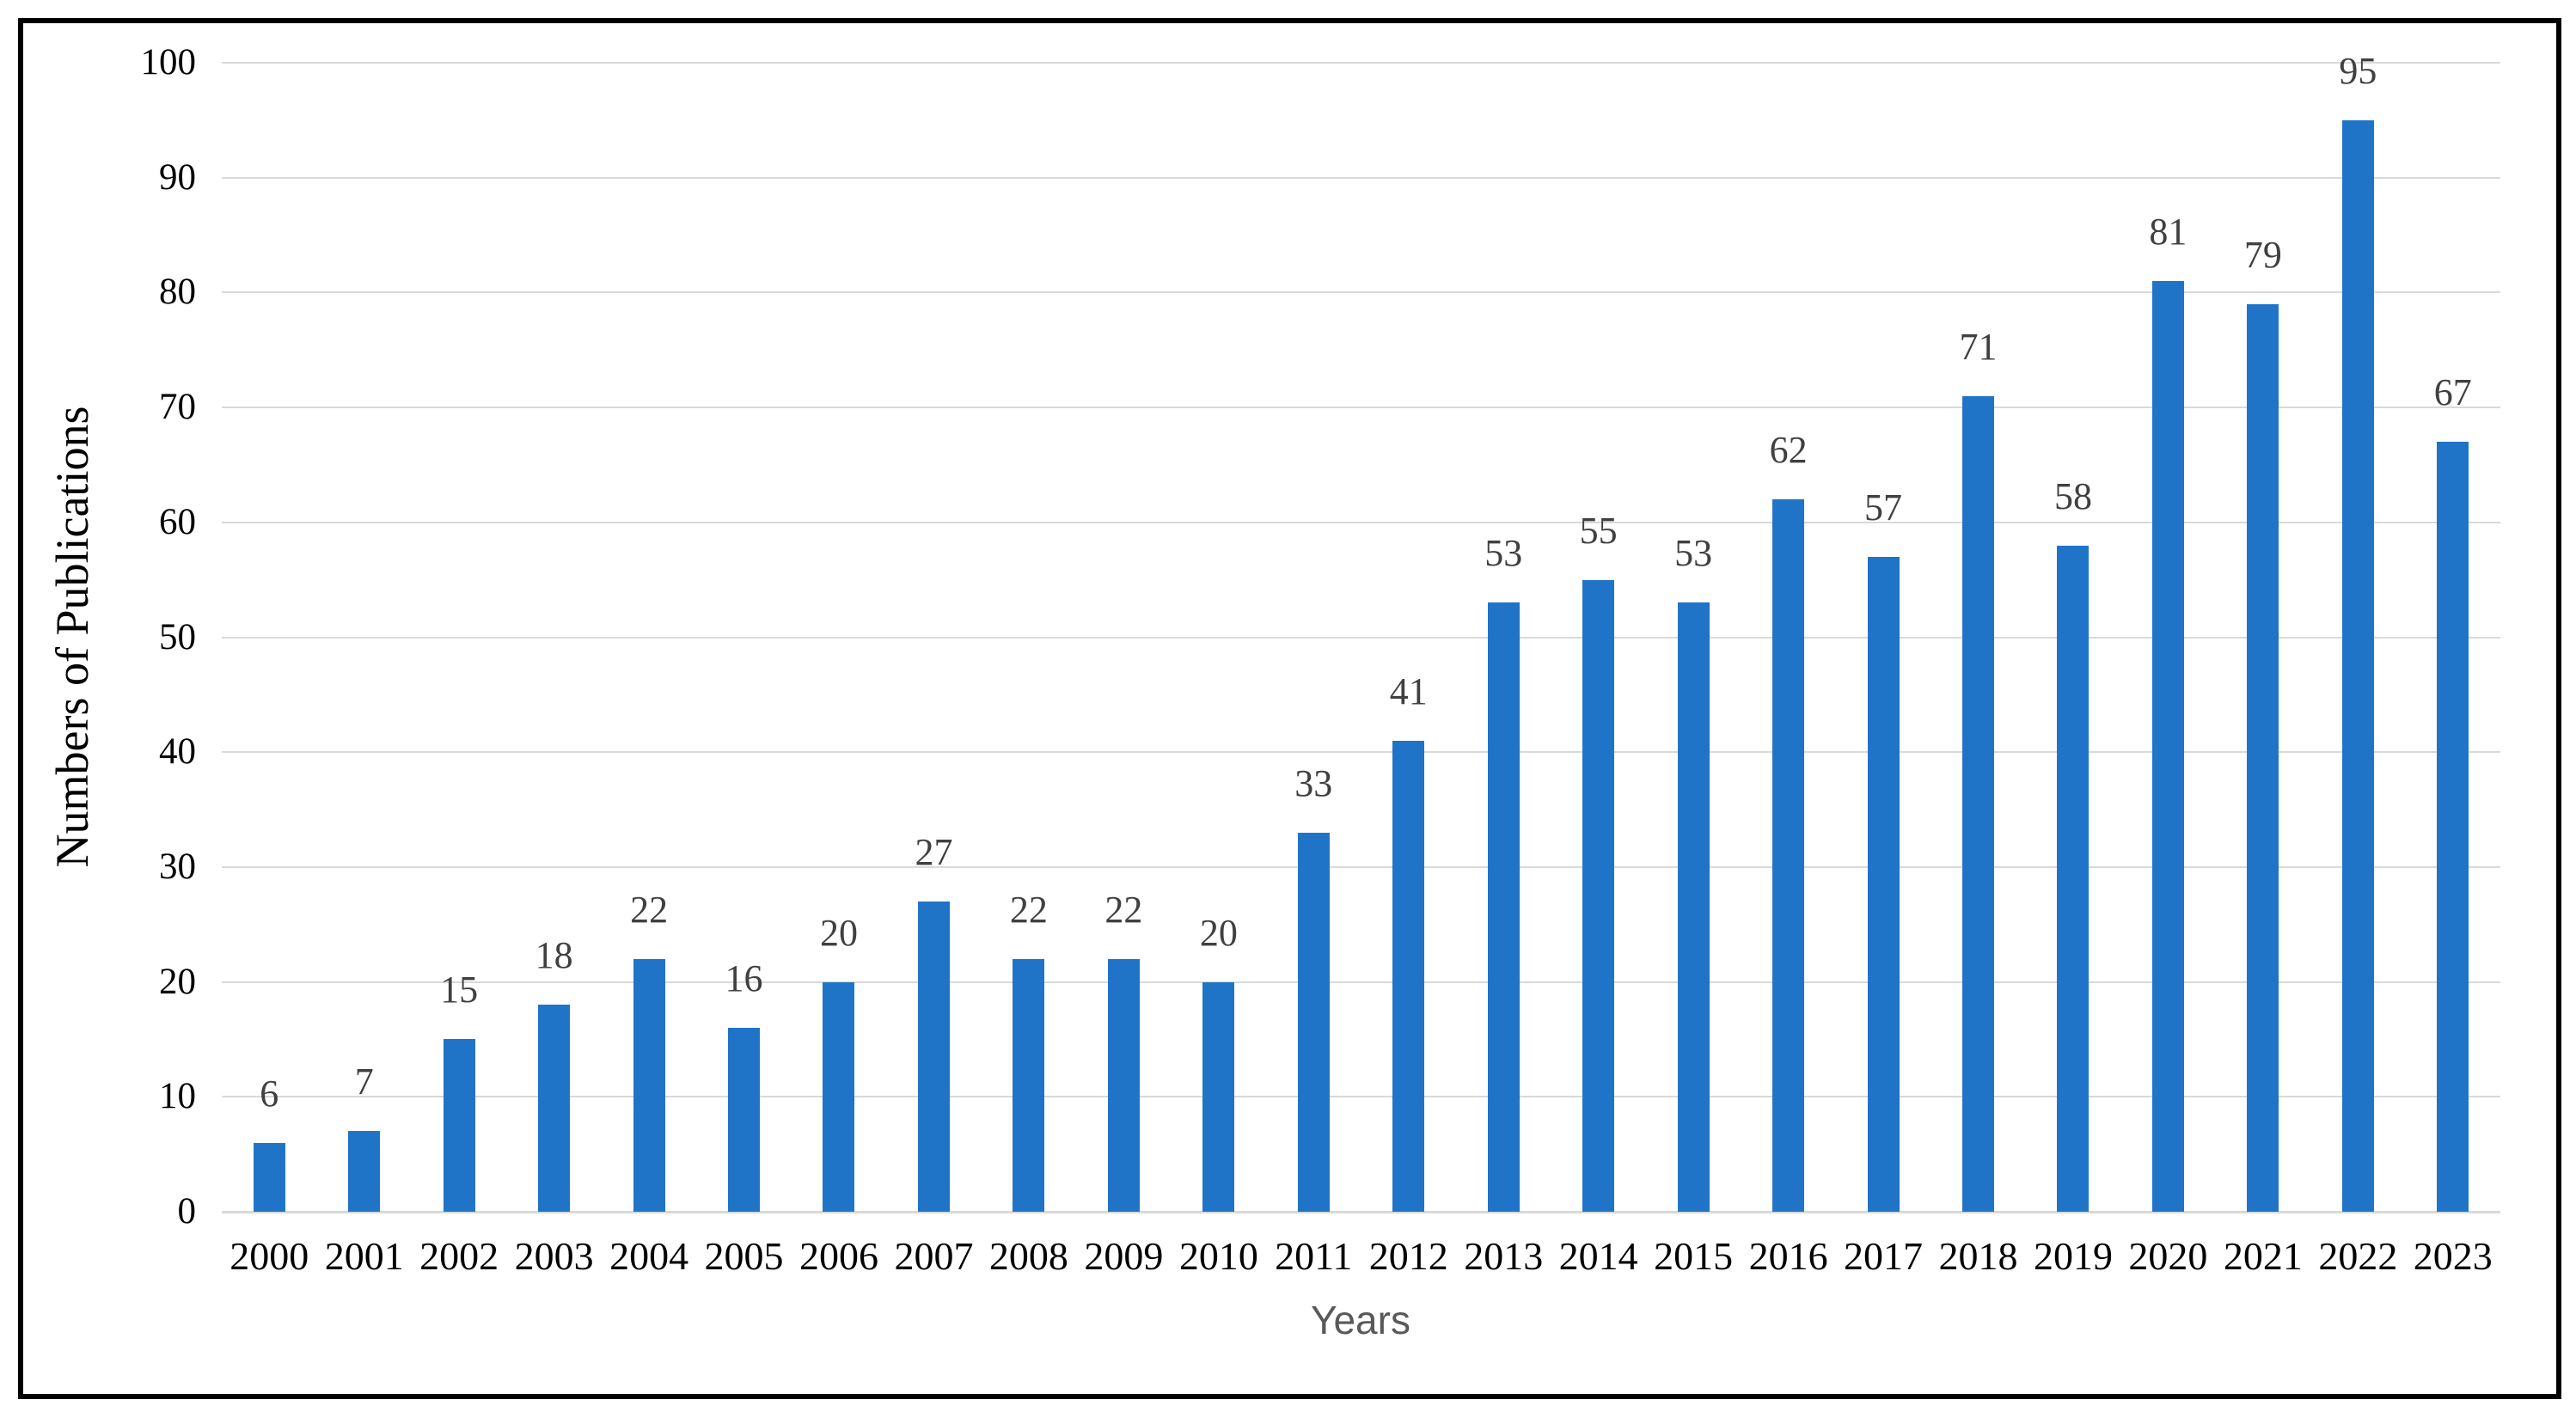 This screenshot has width=2576, height=1418. What do you see at coordinates (744, 978) in the screenshot?
I see `bar-value-label: 16` at bounding box center [744, 978].